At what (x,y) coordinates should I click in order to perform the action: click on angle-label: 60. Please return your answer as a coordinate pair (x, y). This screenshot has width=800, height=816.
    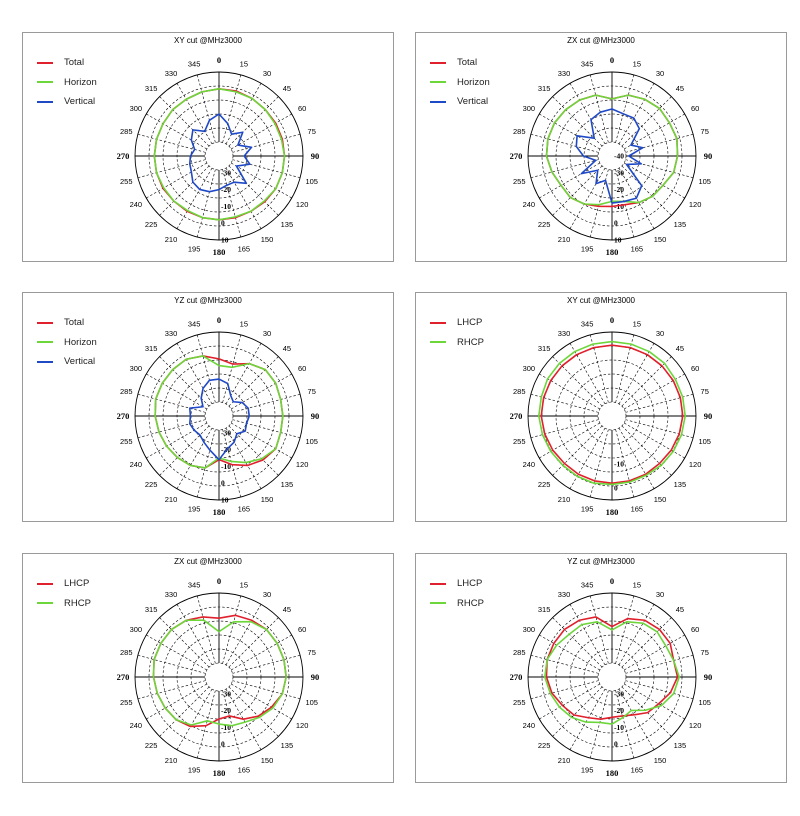
    Looking at the image, I should click on (695, 629).